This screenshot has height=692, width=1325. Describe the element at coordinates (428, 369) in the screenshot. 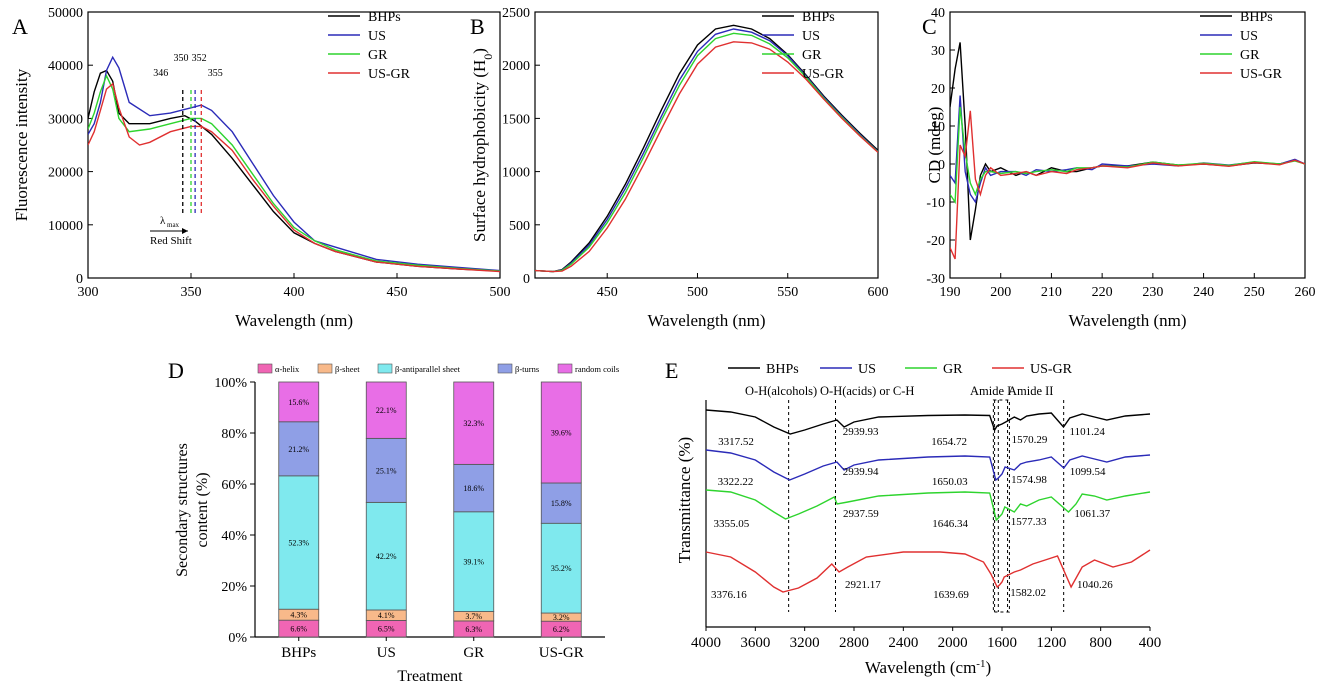

I see `legend-label: β-antiparallel sheet` at that location.